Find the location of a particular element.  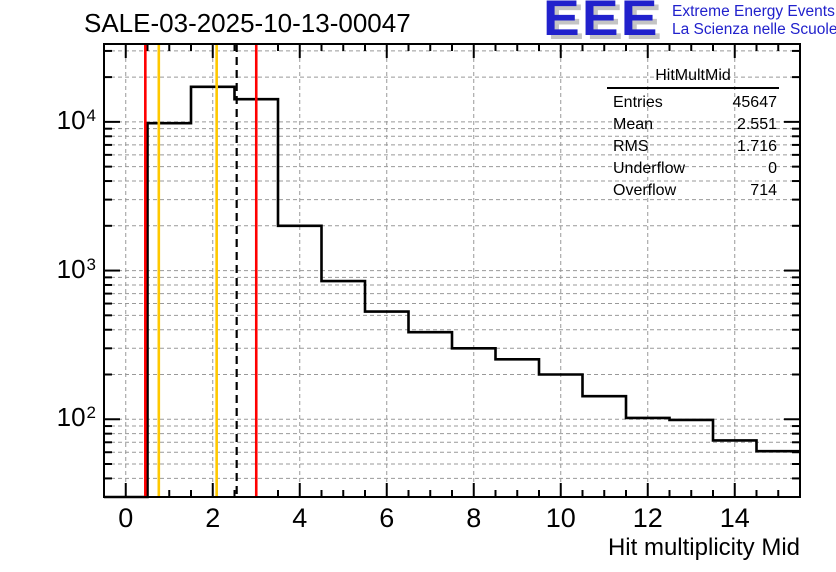

x-tick-label: 12 is located at coordinates (647, 518).